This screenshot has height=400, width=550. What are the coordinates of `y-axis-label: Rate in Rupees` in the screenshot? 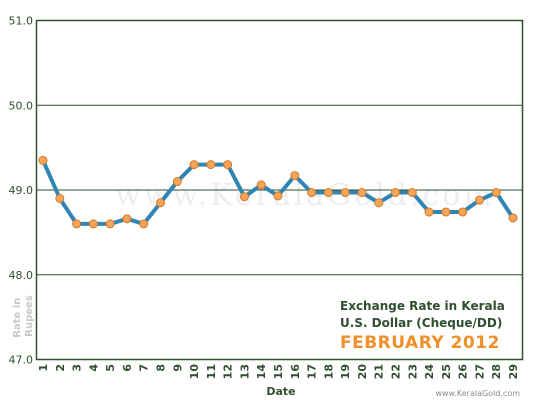 It's located at (23, 316).